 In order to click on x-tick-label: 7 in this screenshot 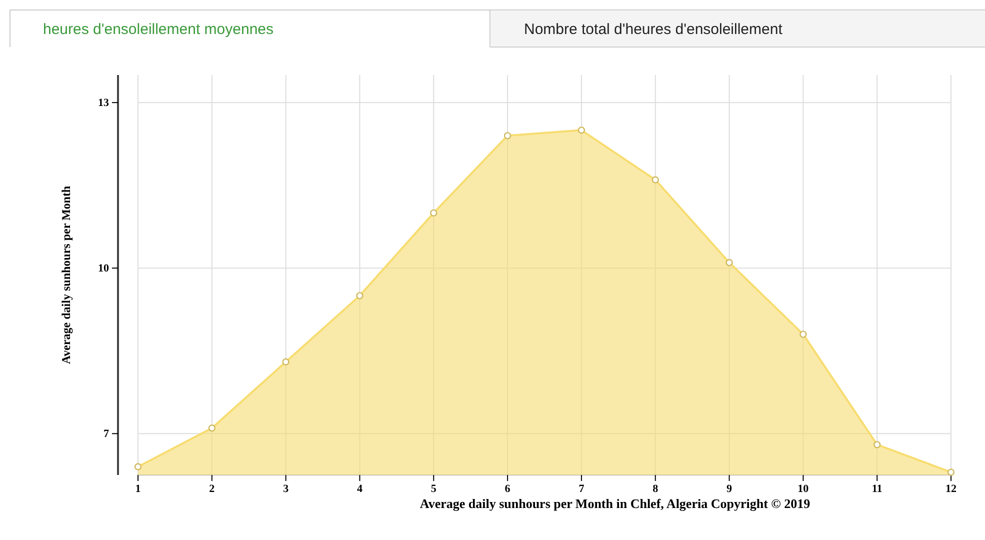, I will do `click(581, 488)`.